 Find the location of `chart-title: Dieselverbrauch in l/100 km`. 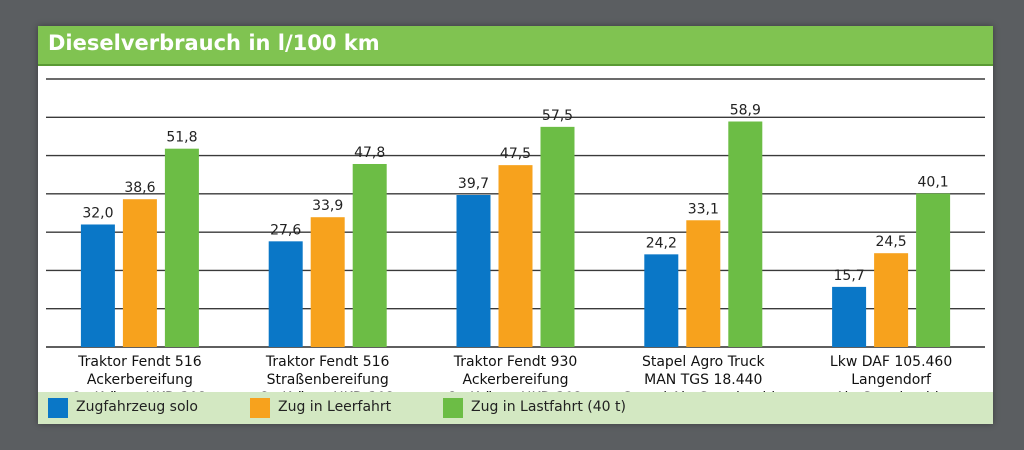

chart-title: Dieselverbrauch in l/100 km is located at coordinates (214, 43).